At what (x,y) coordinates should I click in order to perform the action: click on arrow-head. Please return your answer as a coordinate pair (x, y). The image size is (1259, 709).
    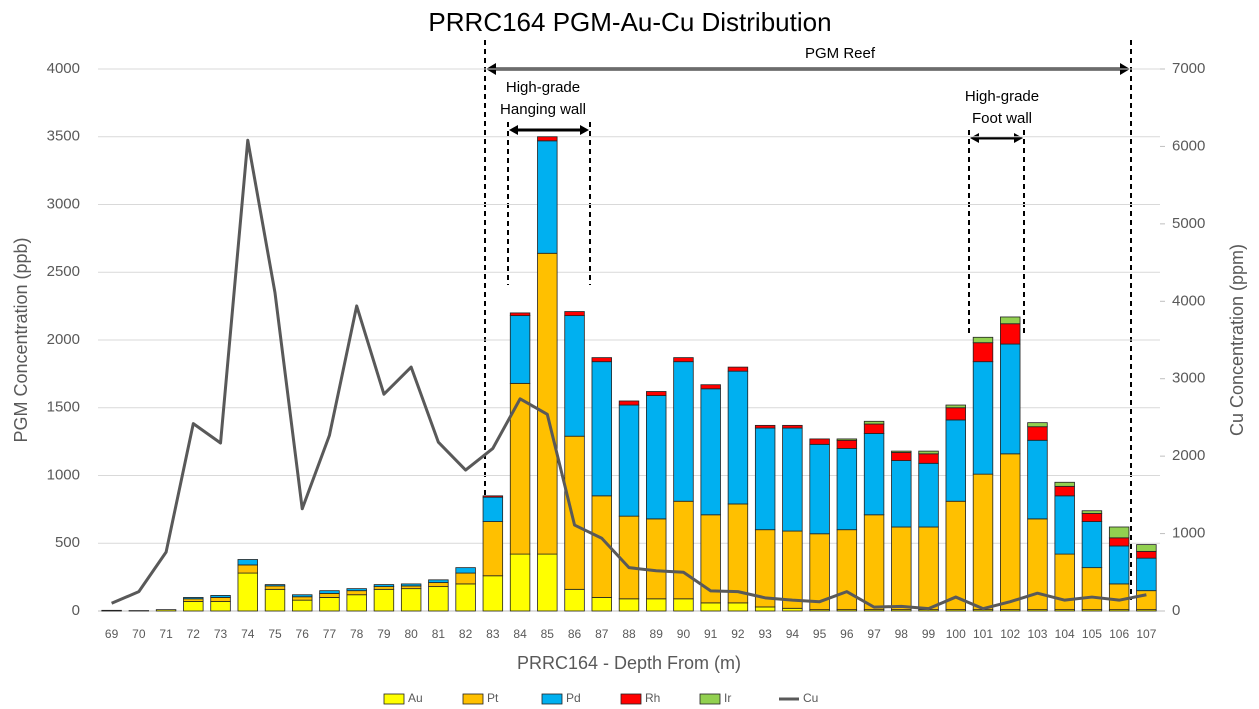
    Looking at the image, I should click on (549, 130).